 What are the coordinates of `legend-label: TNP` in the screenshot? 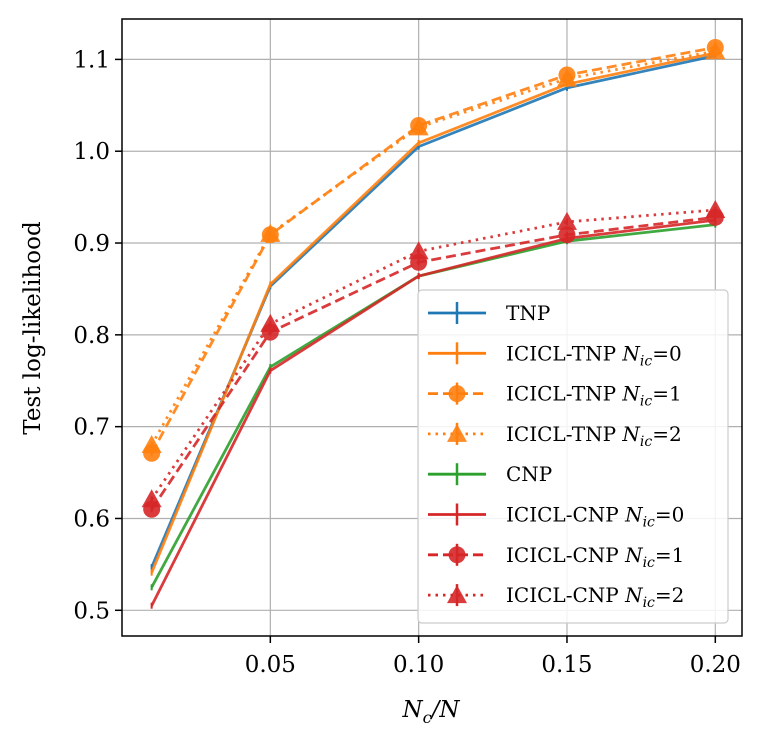 It's located at (528, 313).